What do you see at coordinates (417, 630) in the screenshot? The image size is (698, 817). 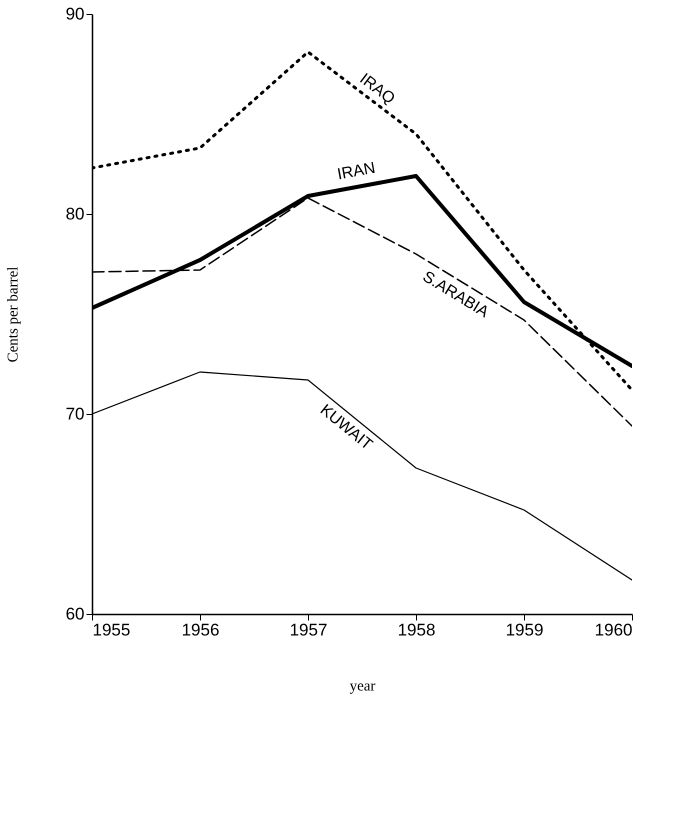 I see `x-tick-label: 1958` at bounding box center [417, 630].